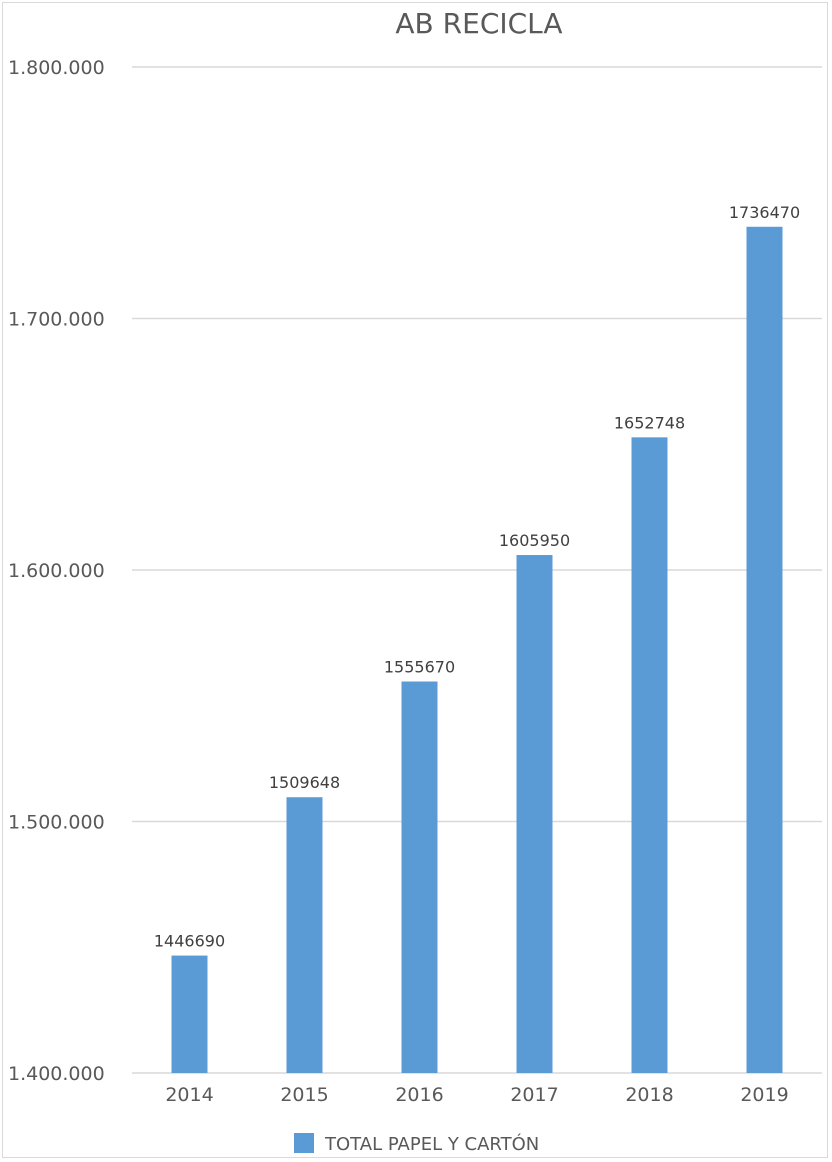  What do you see at coordinates (764, 1095) in the screenshot?
I see `x-tick-label: 2019` at bounding box center [764, 1095].